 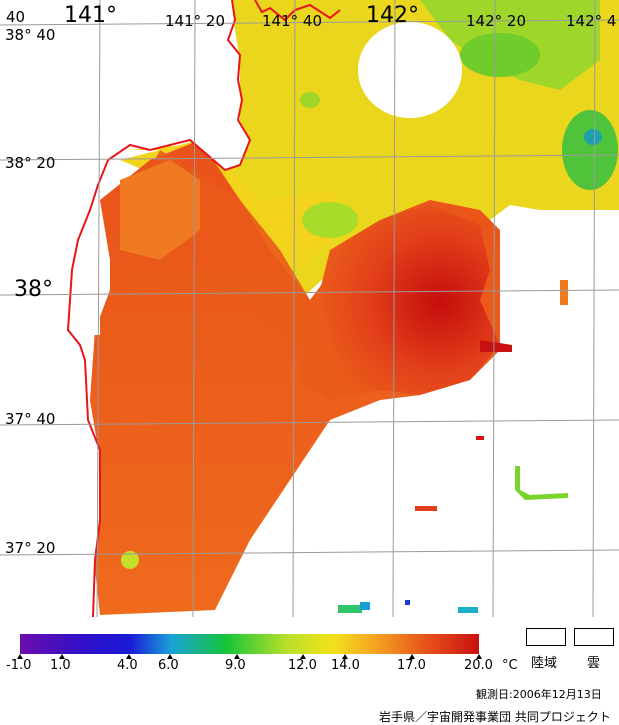 What do you see at coordinates (292, 21) in the screenshot?
I see `longitude-label: 141° 40` at bounding box center [292, 21].